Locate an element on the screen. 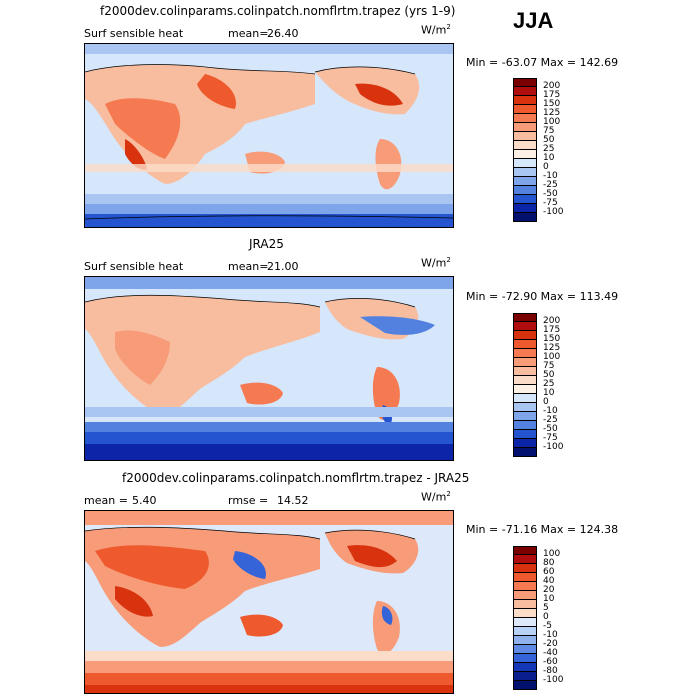  colorbar-tick-label: 5 is located at coordinates (546, 608).